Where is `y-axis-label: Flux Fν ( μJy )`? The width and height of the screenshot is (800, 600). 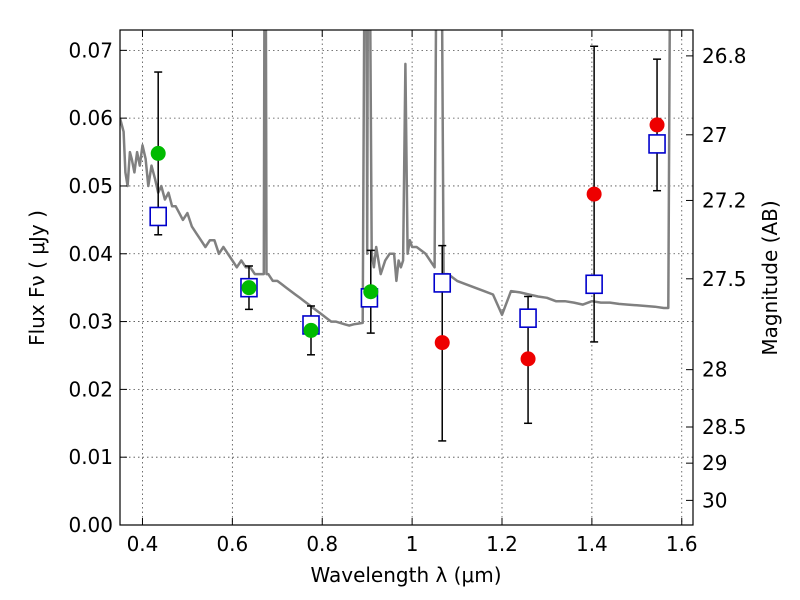
y-axis-label: Flux Fν ( μJy ) is located at coordinates (37, 278).